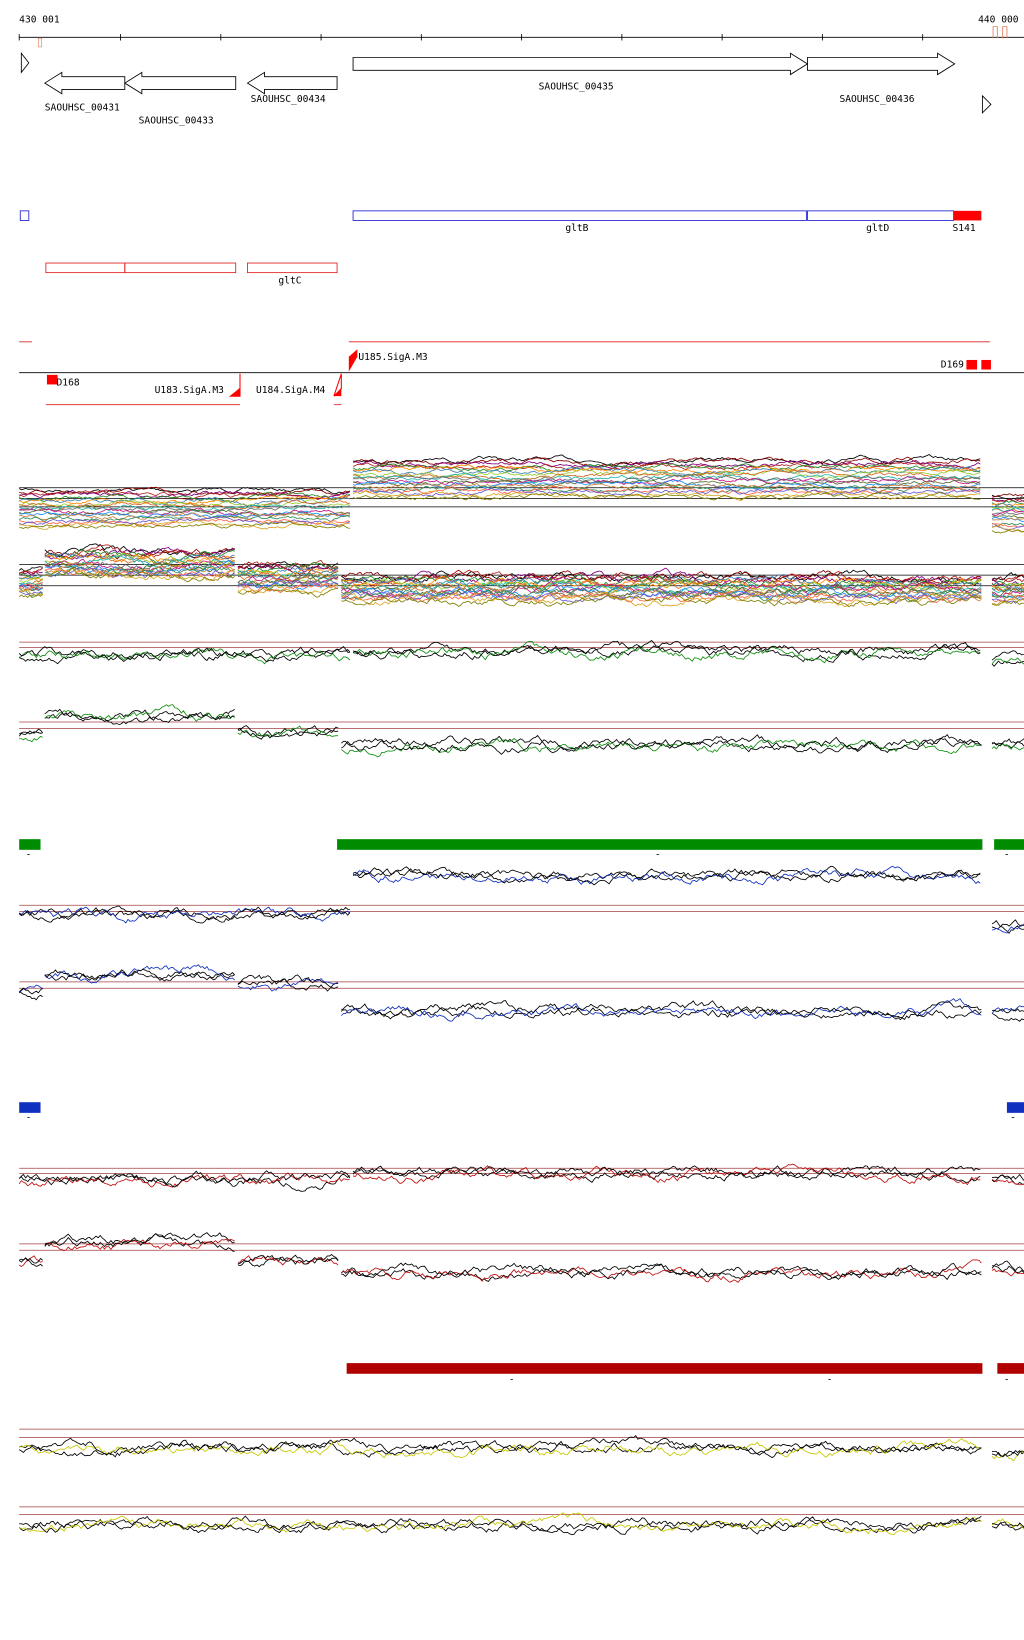 The image size is (1024, 1640). Describe the element at coordinates (82, 108) in the screenshot. I see `gene-label: SAOUHSC_00431` at that location.